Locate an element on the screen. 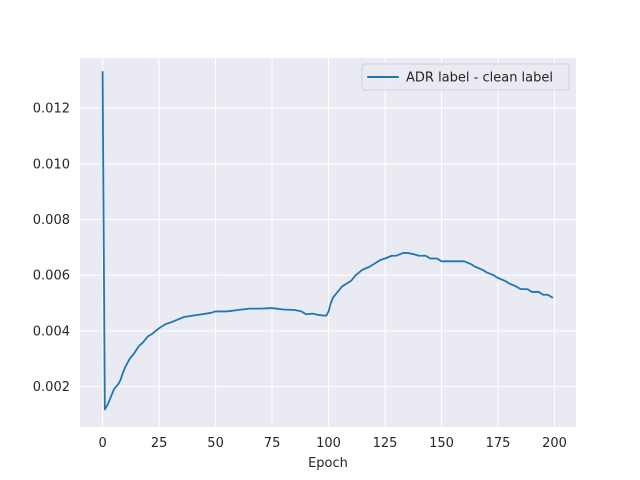  legend: ADR label - clean label is located at coordinates (465, 77).